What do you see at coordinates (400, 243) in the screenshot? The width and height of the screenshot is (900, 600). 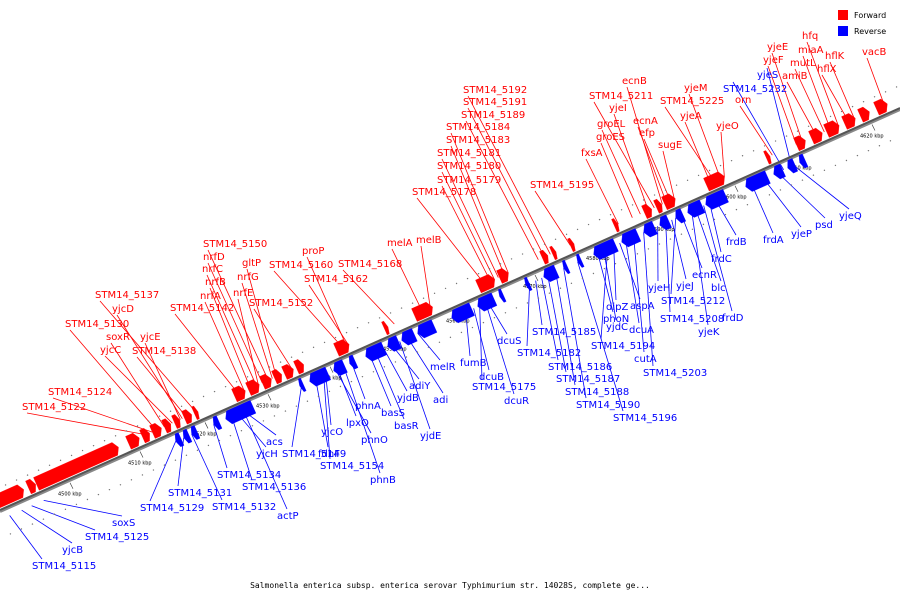 I see `forward-gene-label: melA` at bounding box center [400, 243].